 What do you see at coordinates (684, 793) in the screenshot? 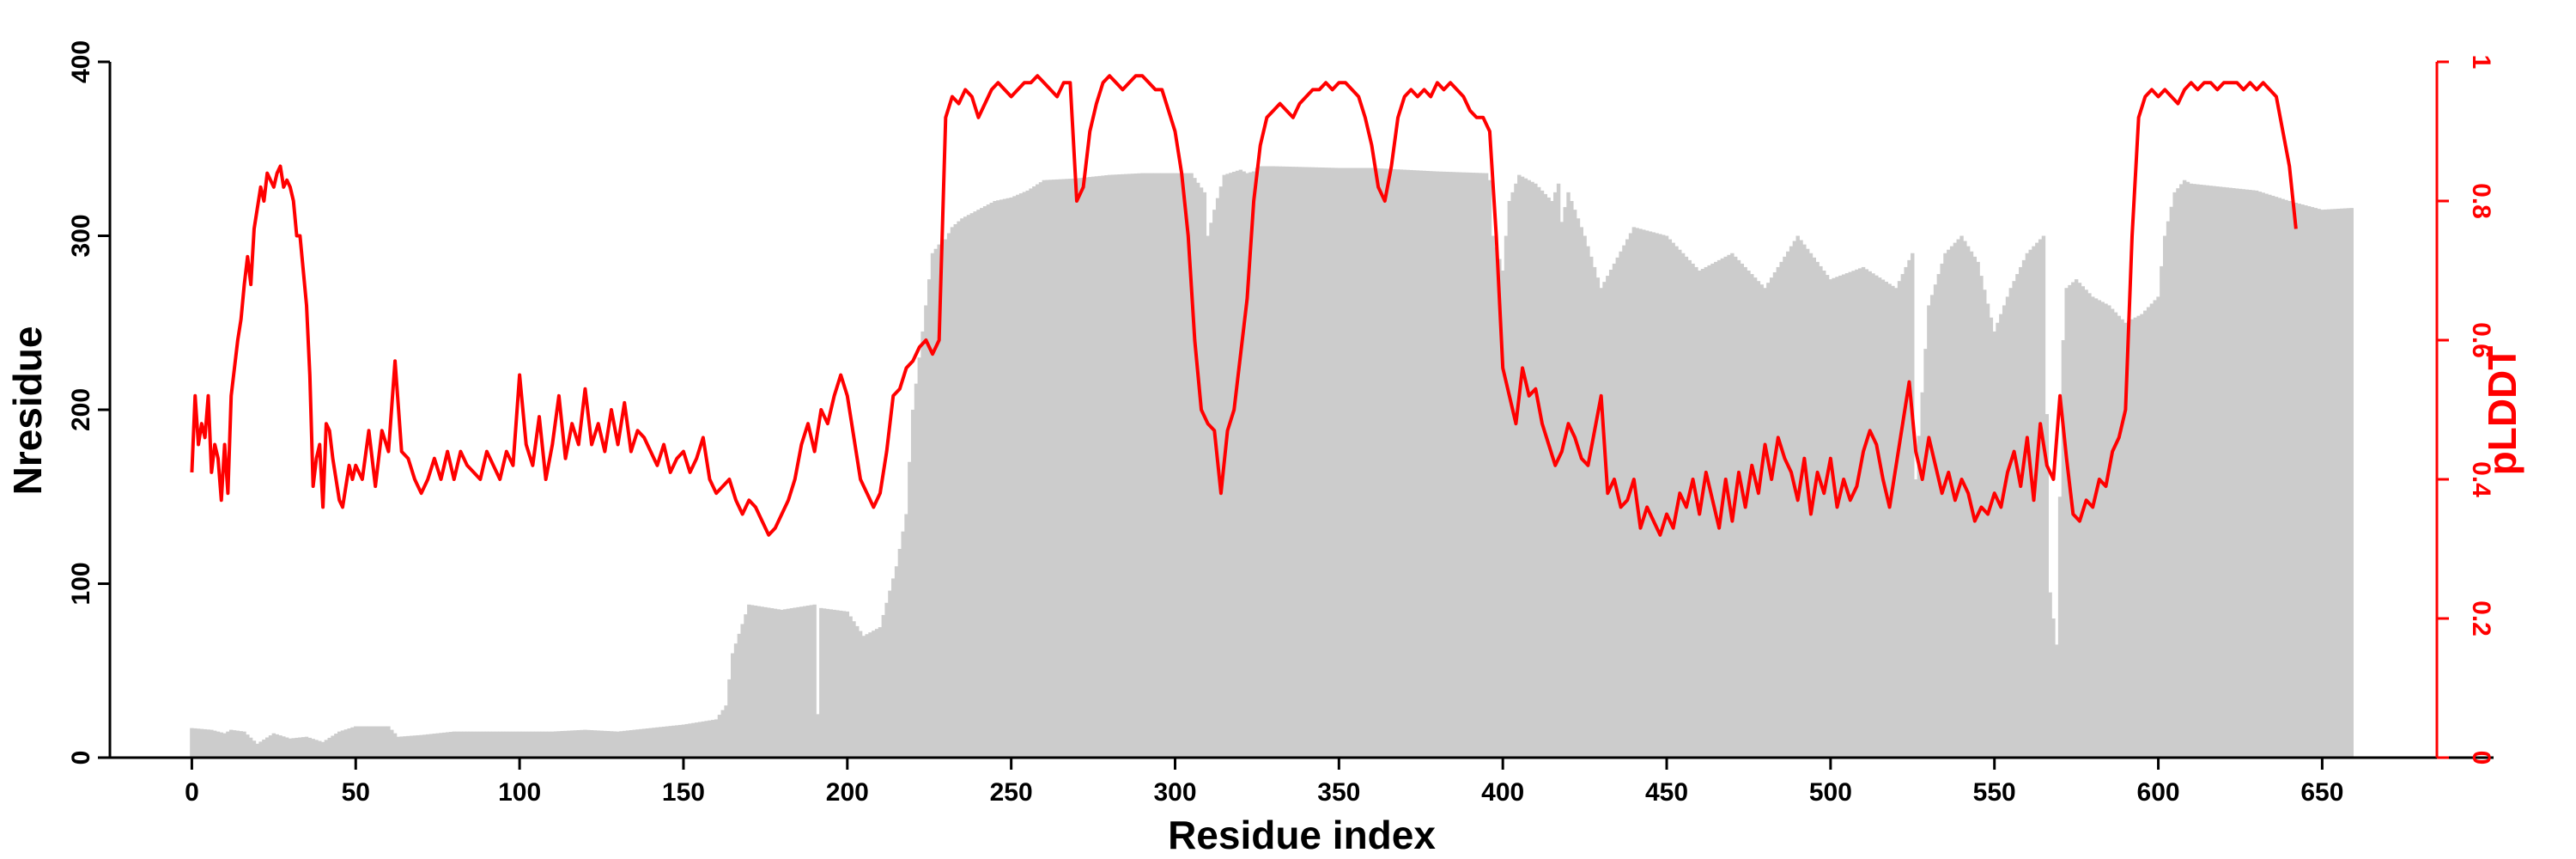
I see `x-tick-label: 150` at bounding box center [684, 793].